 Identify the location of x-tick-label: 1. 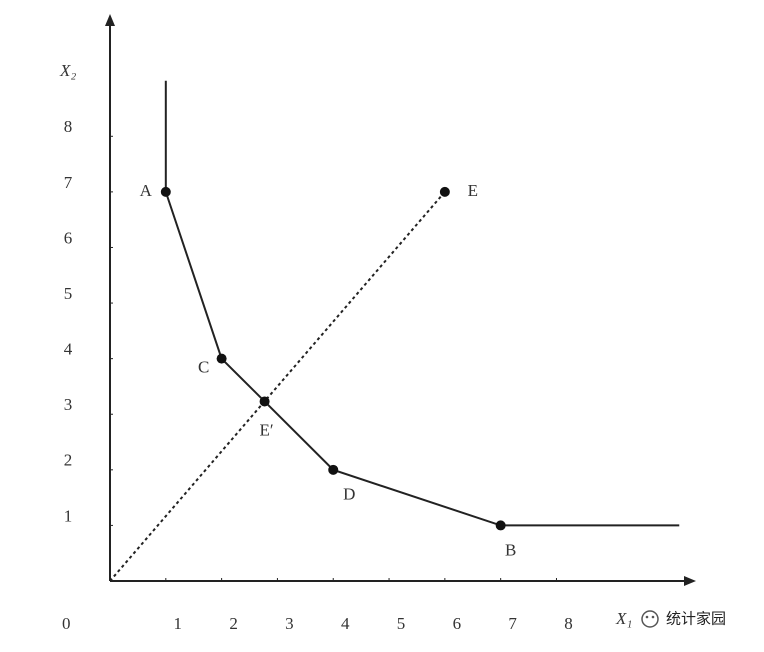
(178, 623).